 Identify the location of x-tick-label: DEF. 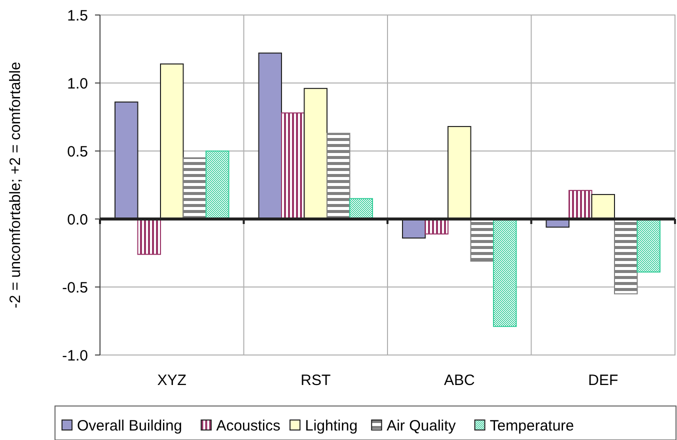
(603, 380).